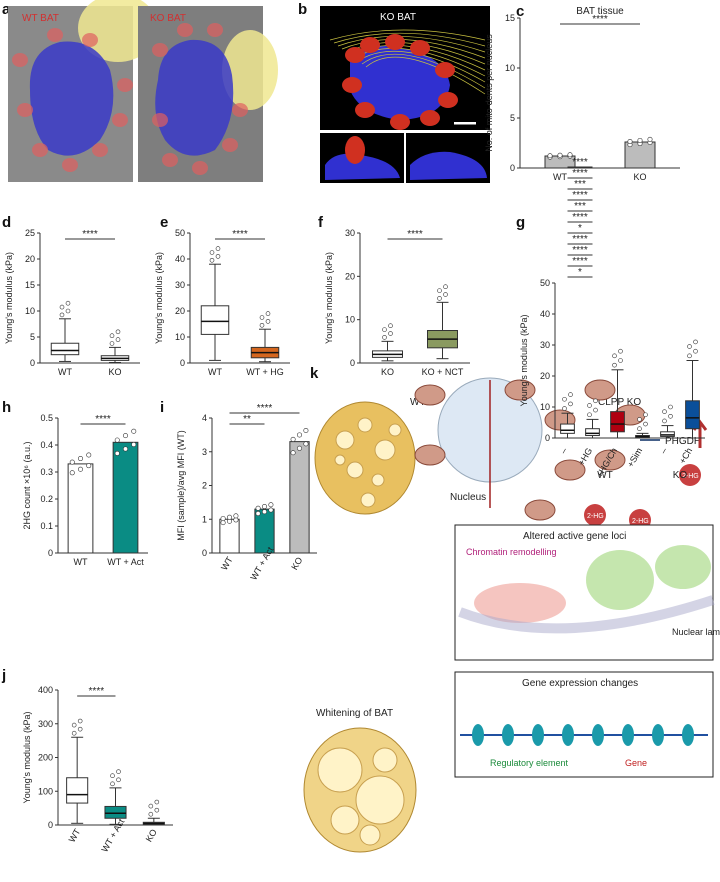  Describe the element at coordinates (605, 475) in the screenshot. I see `group-label: WT` at that location.